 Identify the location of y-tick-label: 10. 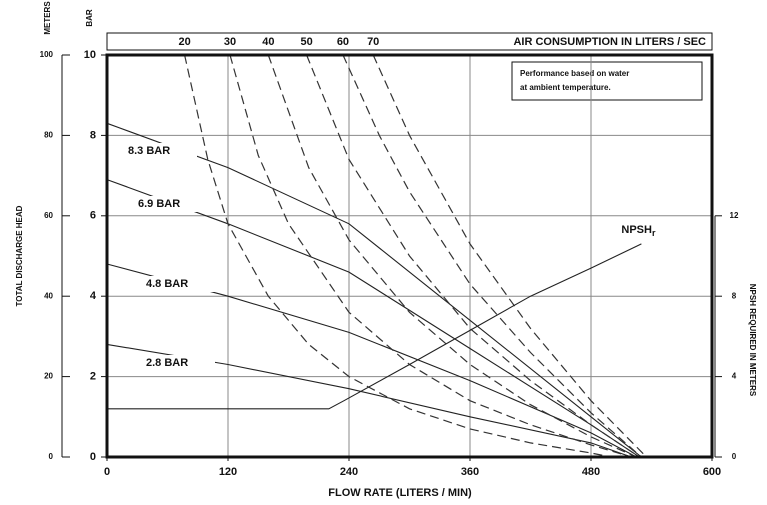
(90, 55).